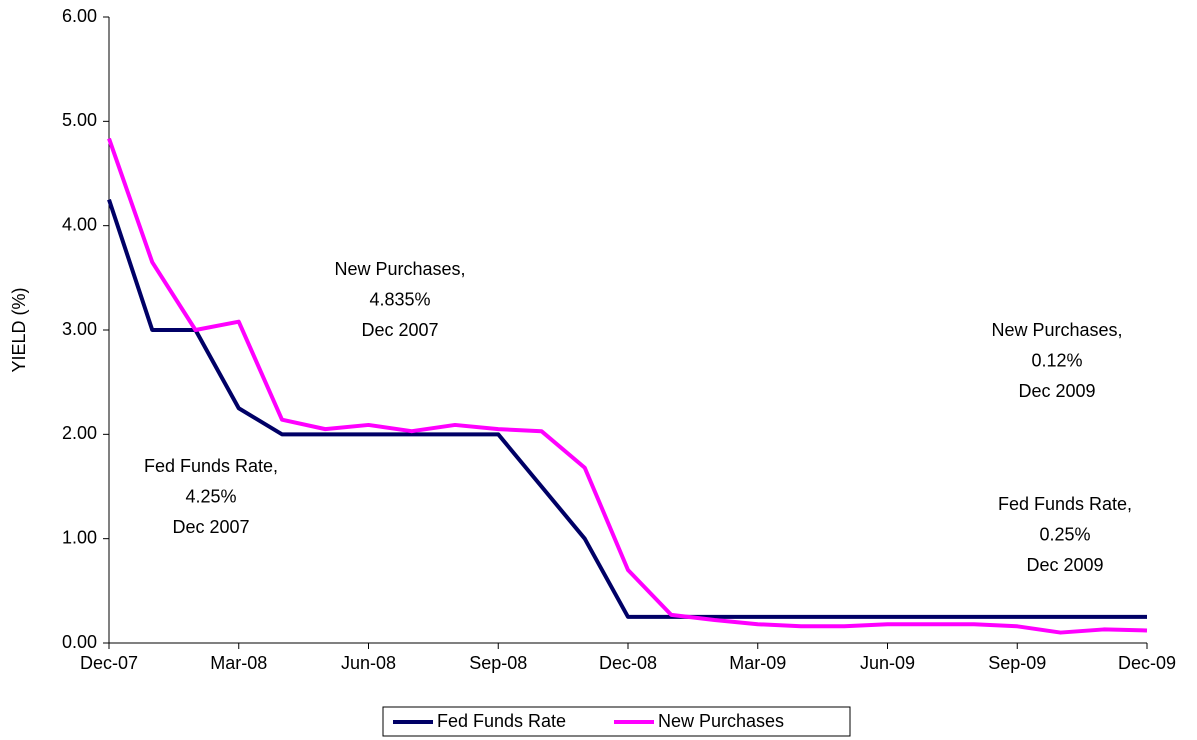  Describe the element at coordinates (79, 433) in the screenshot. I see `y-tick-label: 2.00` at that location.